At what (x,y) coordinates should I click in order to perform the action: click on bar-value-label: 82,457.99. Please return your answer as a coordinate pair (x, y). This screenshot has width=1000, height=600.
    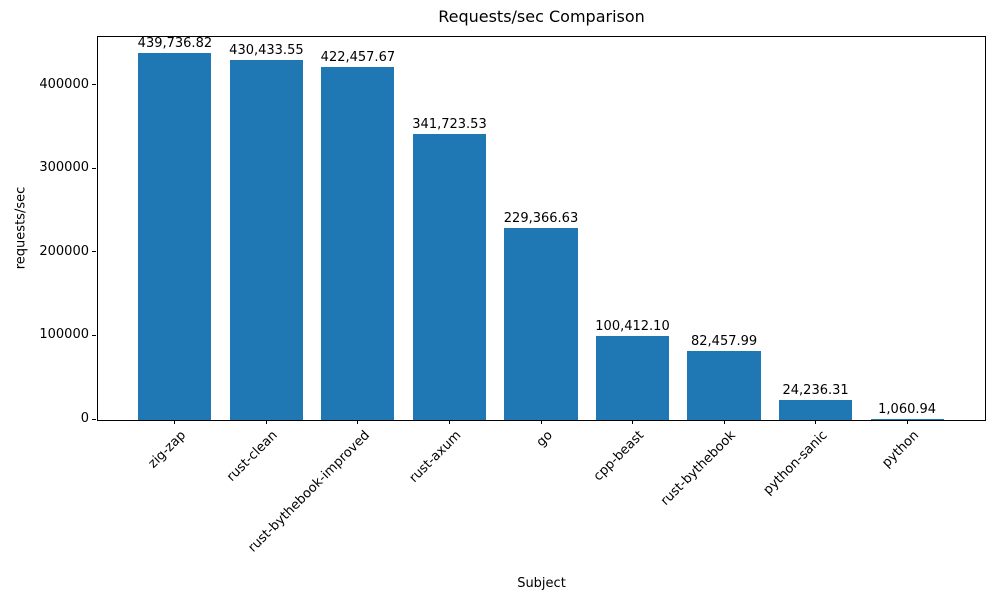
    Looking at the image, I should click on (724, 342).